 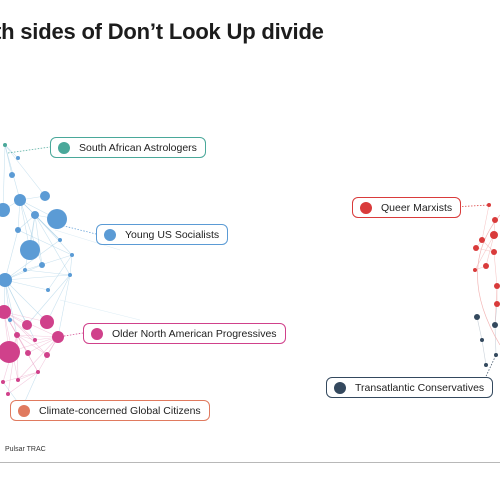 I want to click on community-label-climate-concerned-global-citizens: Climate-concerned Global Citizens, so click(x=110, y=410).